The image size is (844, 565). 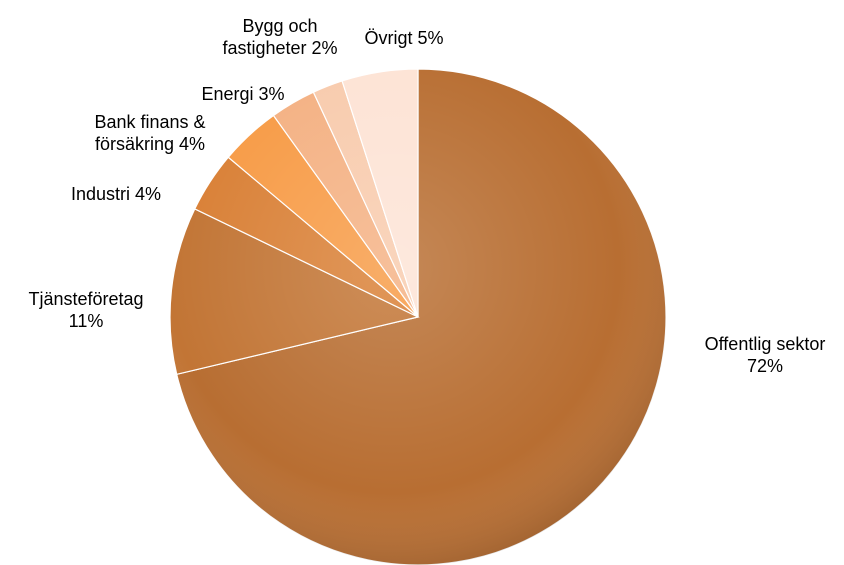 What do you see at coordinates (86, 321) in the screenshot?
I see `slice-label-line: 11%` at bounding box center [86, 321].